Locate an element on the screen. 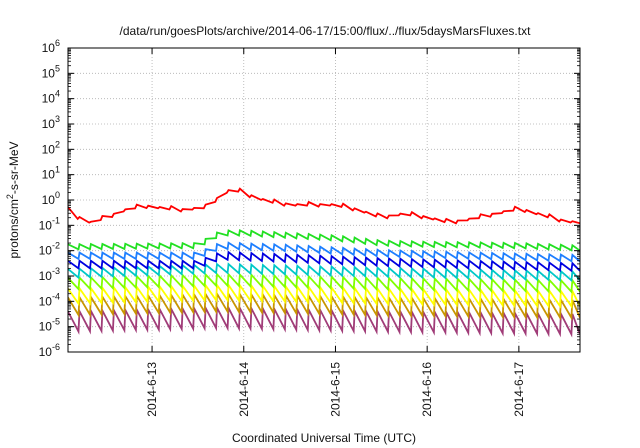  y-axis-label-prefix: protons/cm is located at coordinates (14, 228).